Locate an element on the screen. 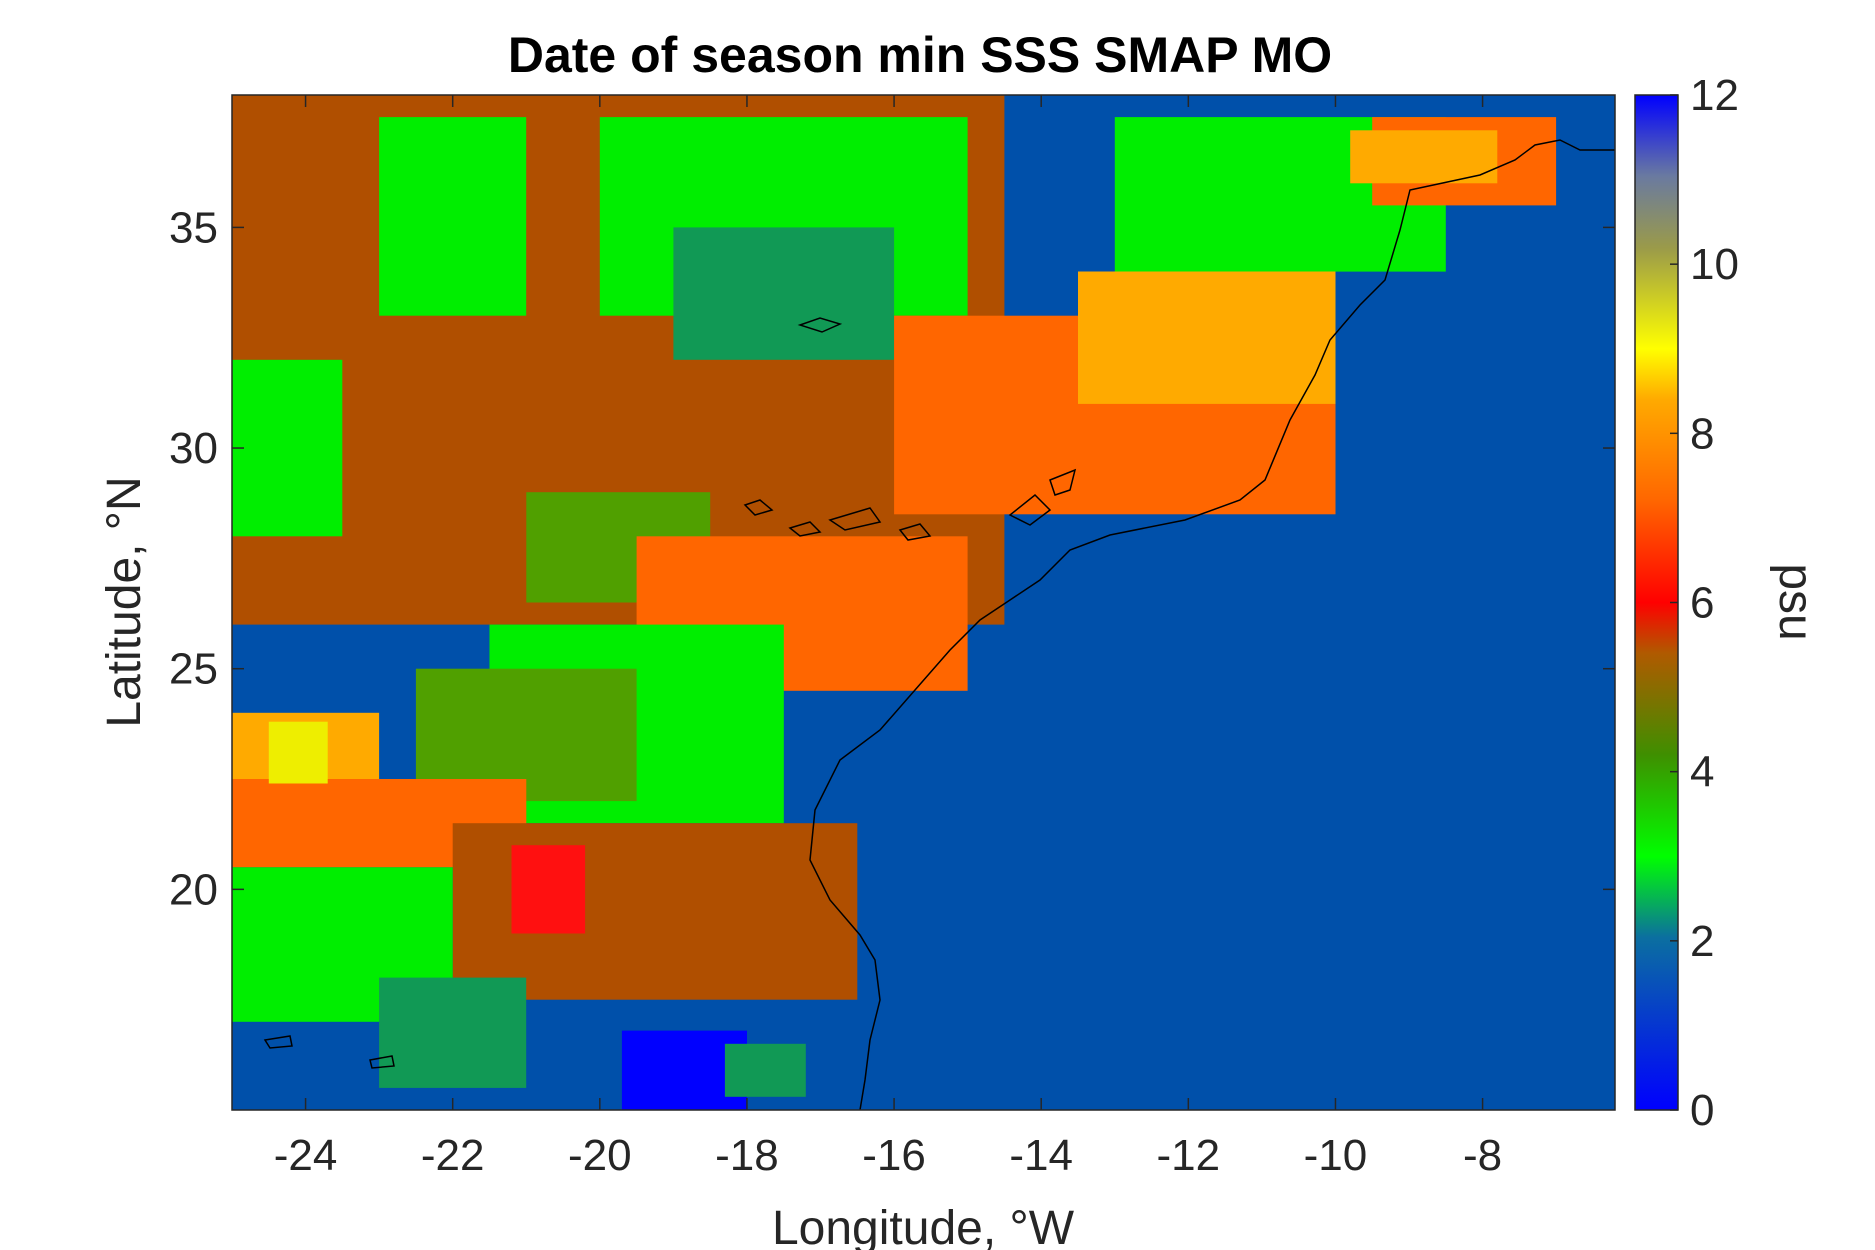  x-tick-label: -24 is located at coordinates (306, 1155).